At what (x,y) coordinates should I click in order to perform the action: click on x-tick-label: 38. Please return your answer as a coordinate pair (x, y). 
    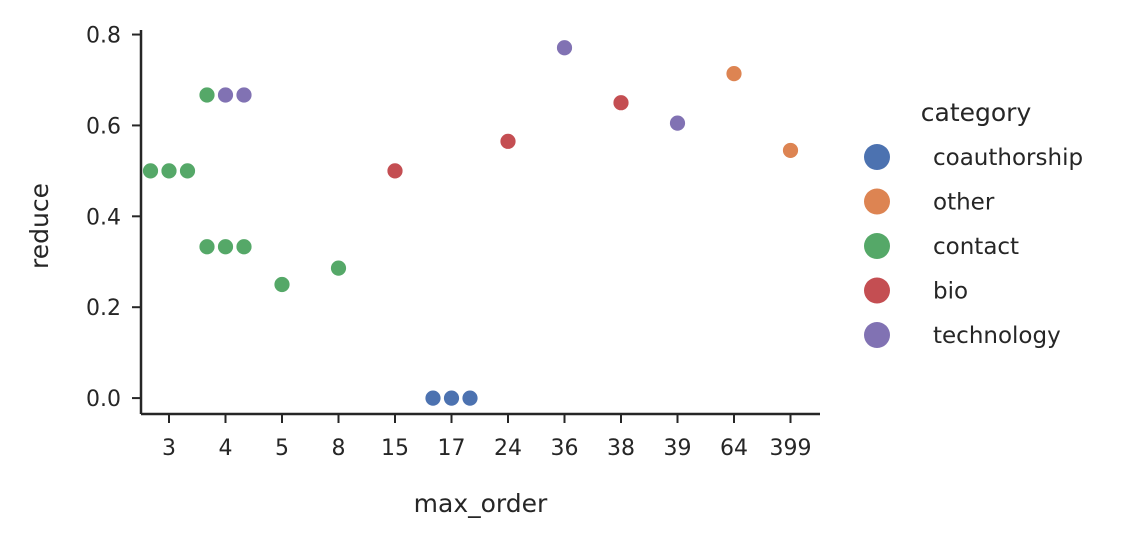
    Looking at the image, I should click on (621, 448).